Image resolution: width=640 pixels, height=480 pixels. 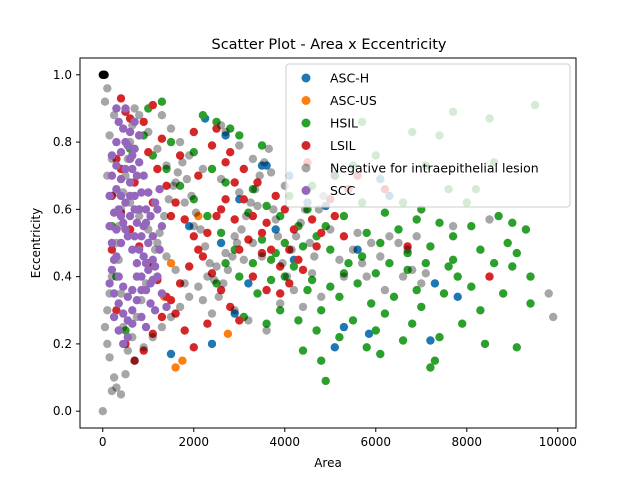 What do you see at coordinates (376, 442) in the screenshot?
I see `x-tick-label: 6000` at bounding box center [376, 442].